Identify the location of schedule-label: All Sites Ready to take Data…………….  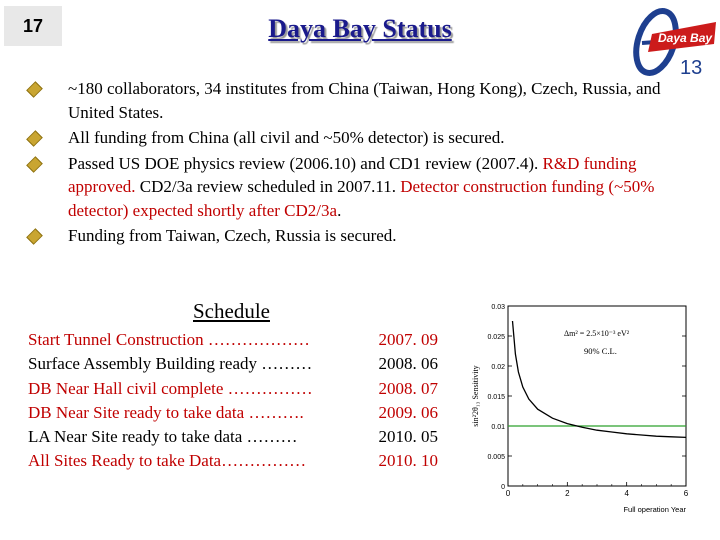
(167, 461).